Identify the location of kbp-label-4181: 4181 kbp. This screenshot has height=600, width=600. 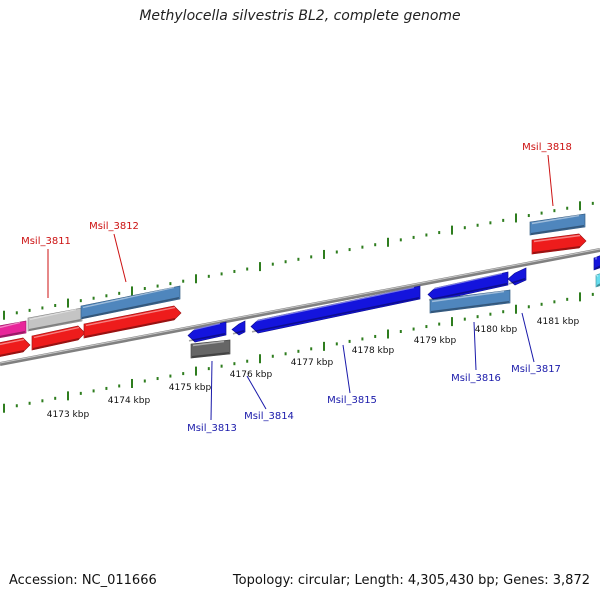
(558, 322).